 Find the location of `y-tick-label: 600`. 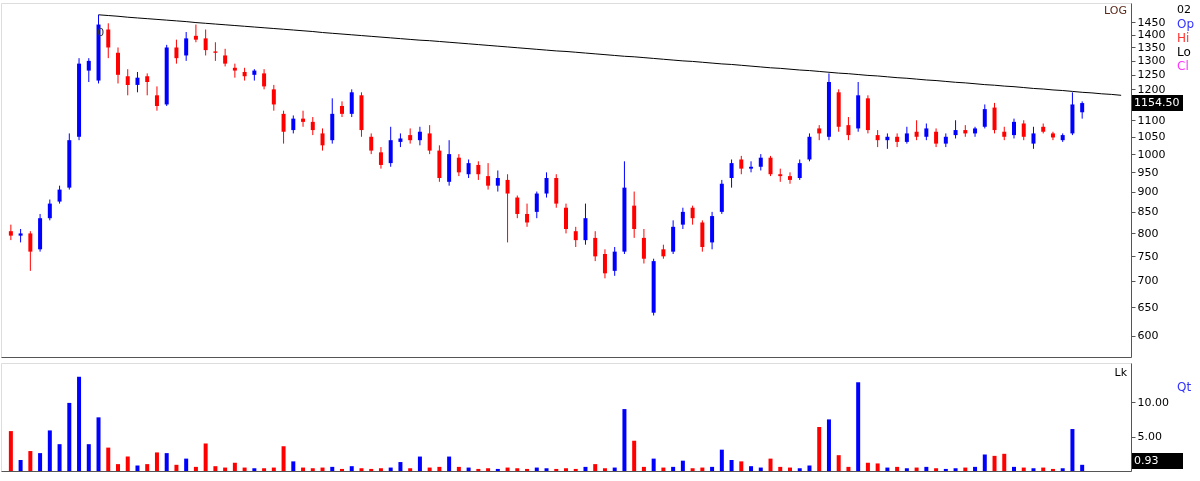

y-tick-label: 600 is located at coordinates (1148, 336).